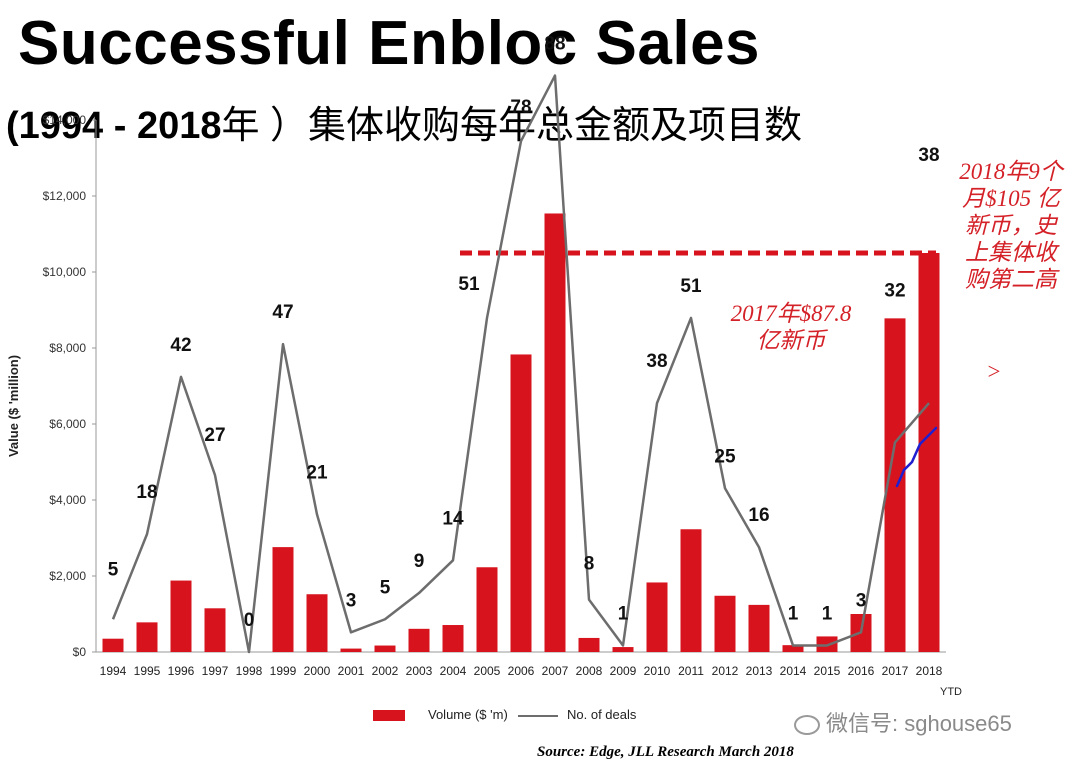  What do you see at coordinates (385, 671) in the screenshot?
I see `x-tick-label: 2002` at bounding box center [385, 671].